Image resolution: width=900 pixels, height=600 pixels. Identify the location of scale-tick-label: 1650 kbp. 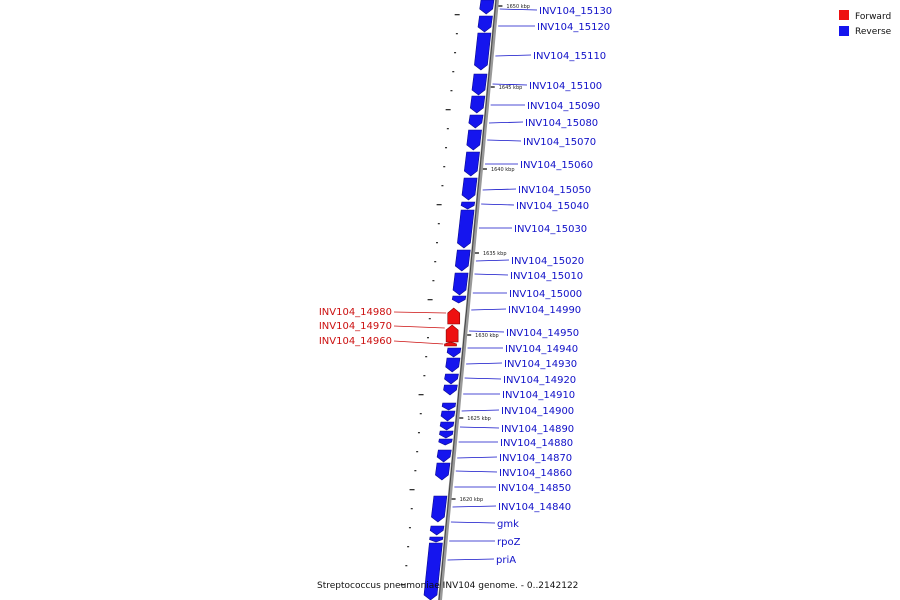
(518, 7).